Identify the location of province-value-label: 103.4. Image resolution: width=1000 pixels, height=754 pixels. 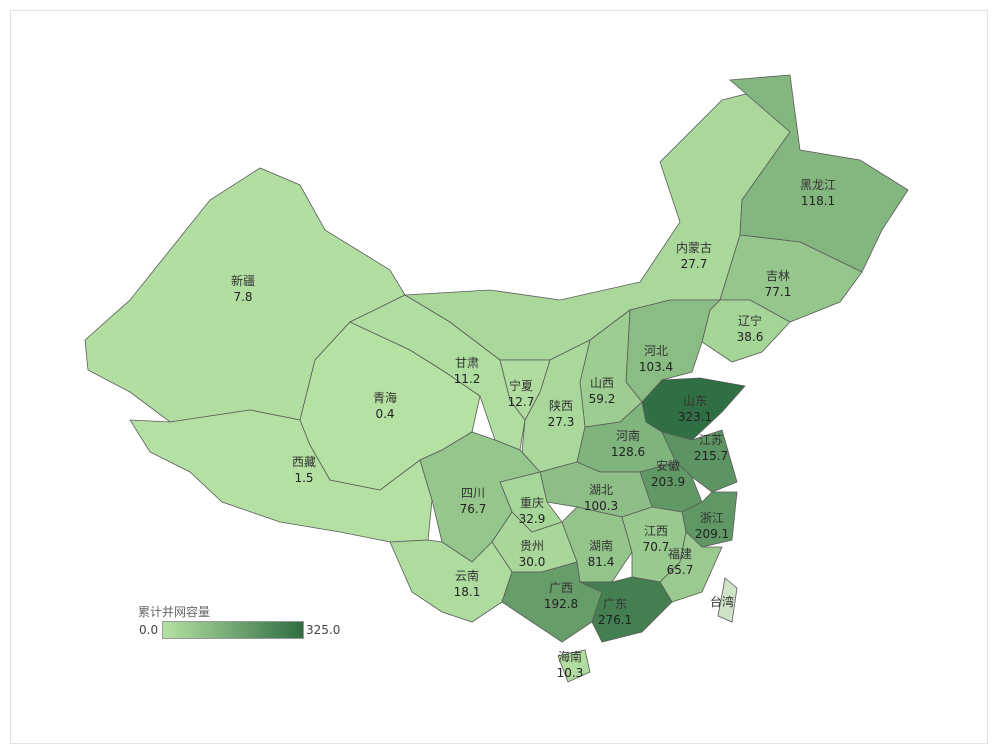
(656, 367).